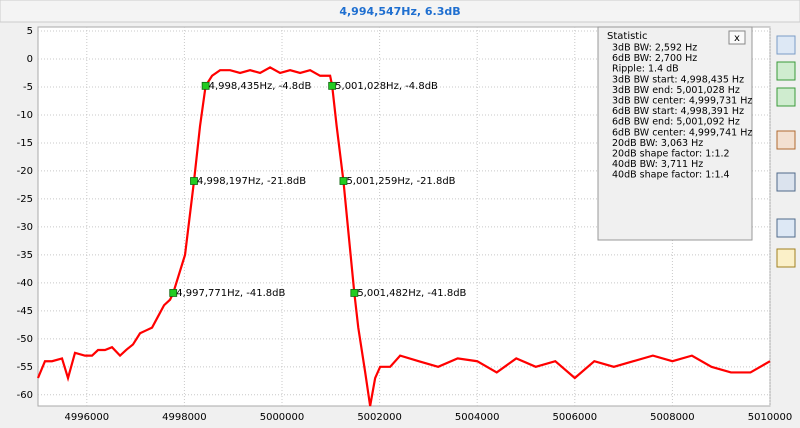  I want to click on y-tick-label: -30, so click(25, 227).